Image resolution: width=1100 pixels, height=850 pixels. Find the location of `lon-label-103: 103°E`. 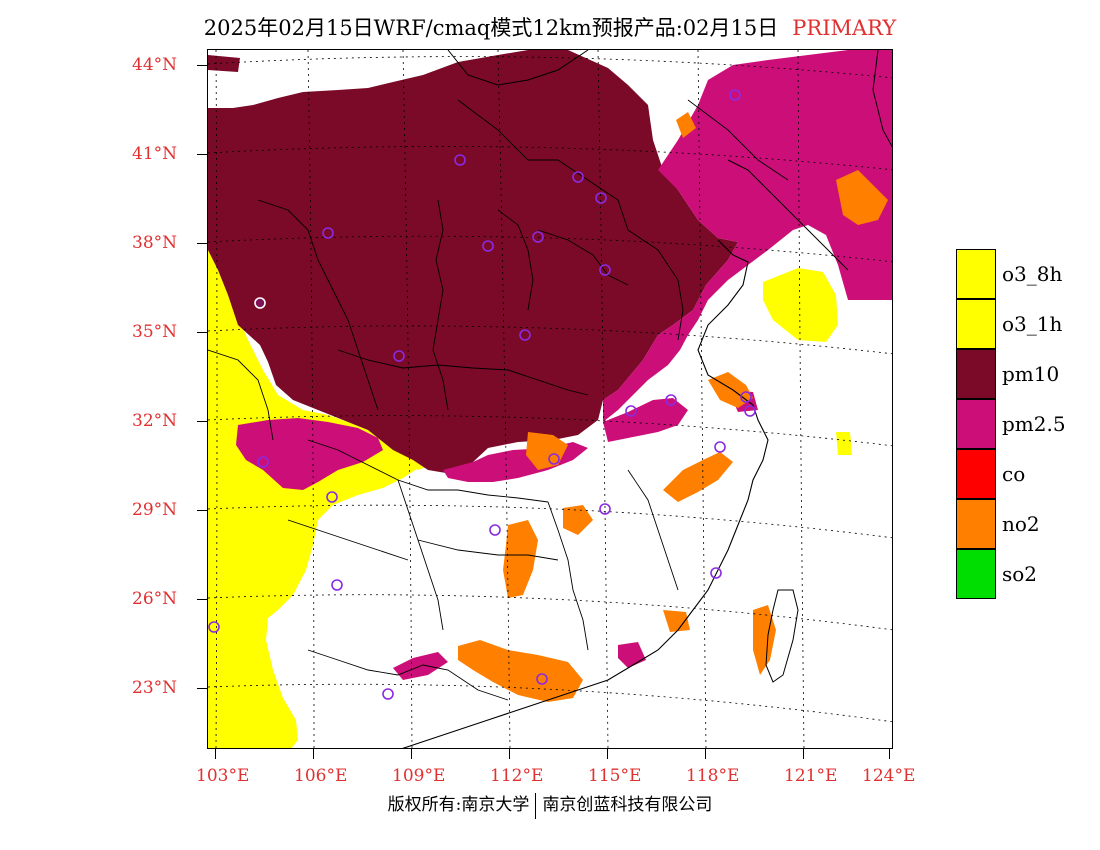

lon-label-103: 103°E is located at coordinates (223, 776).